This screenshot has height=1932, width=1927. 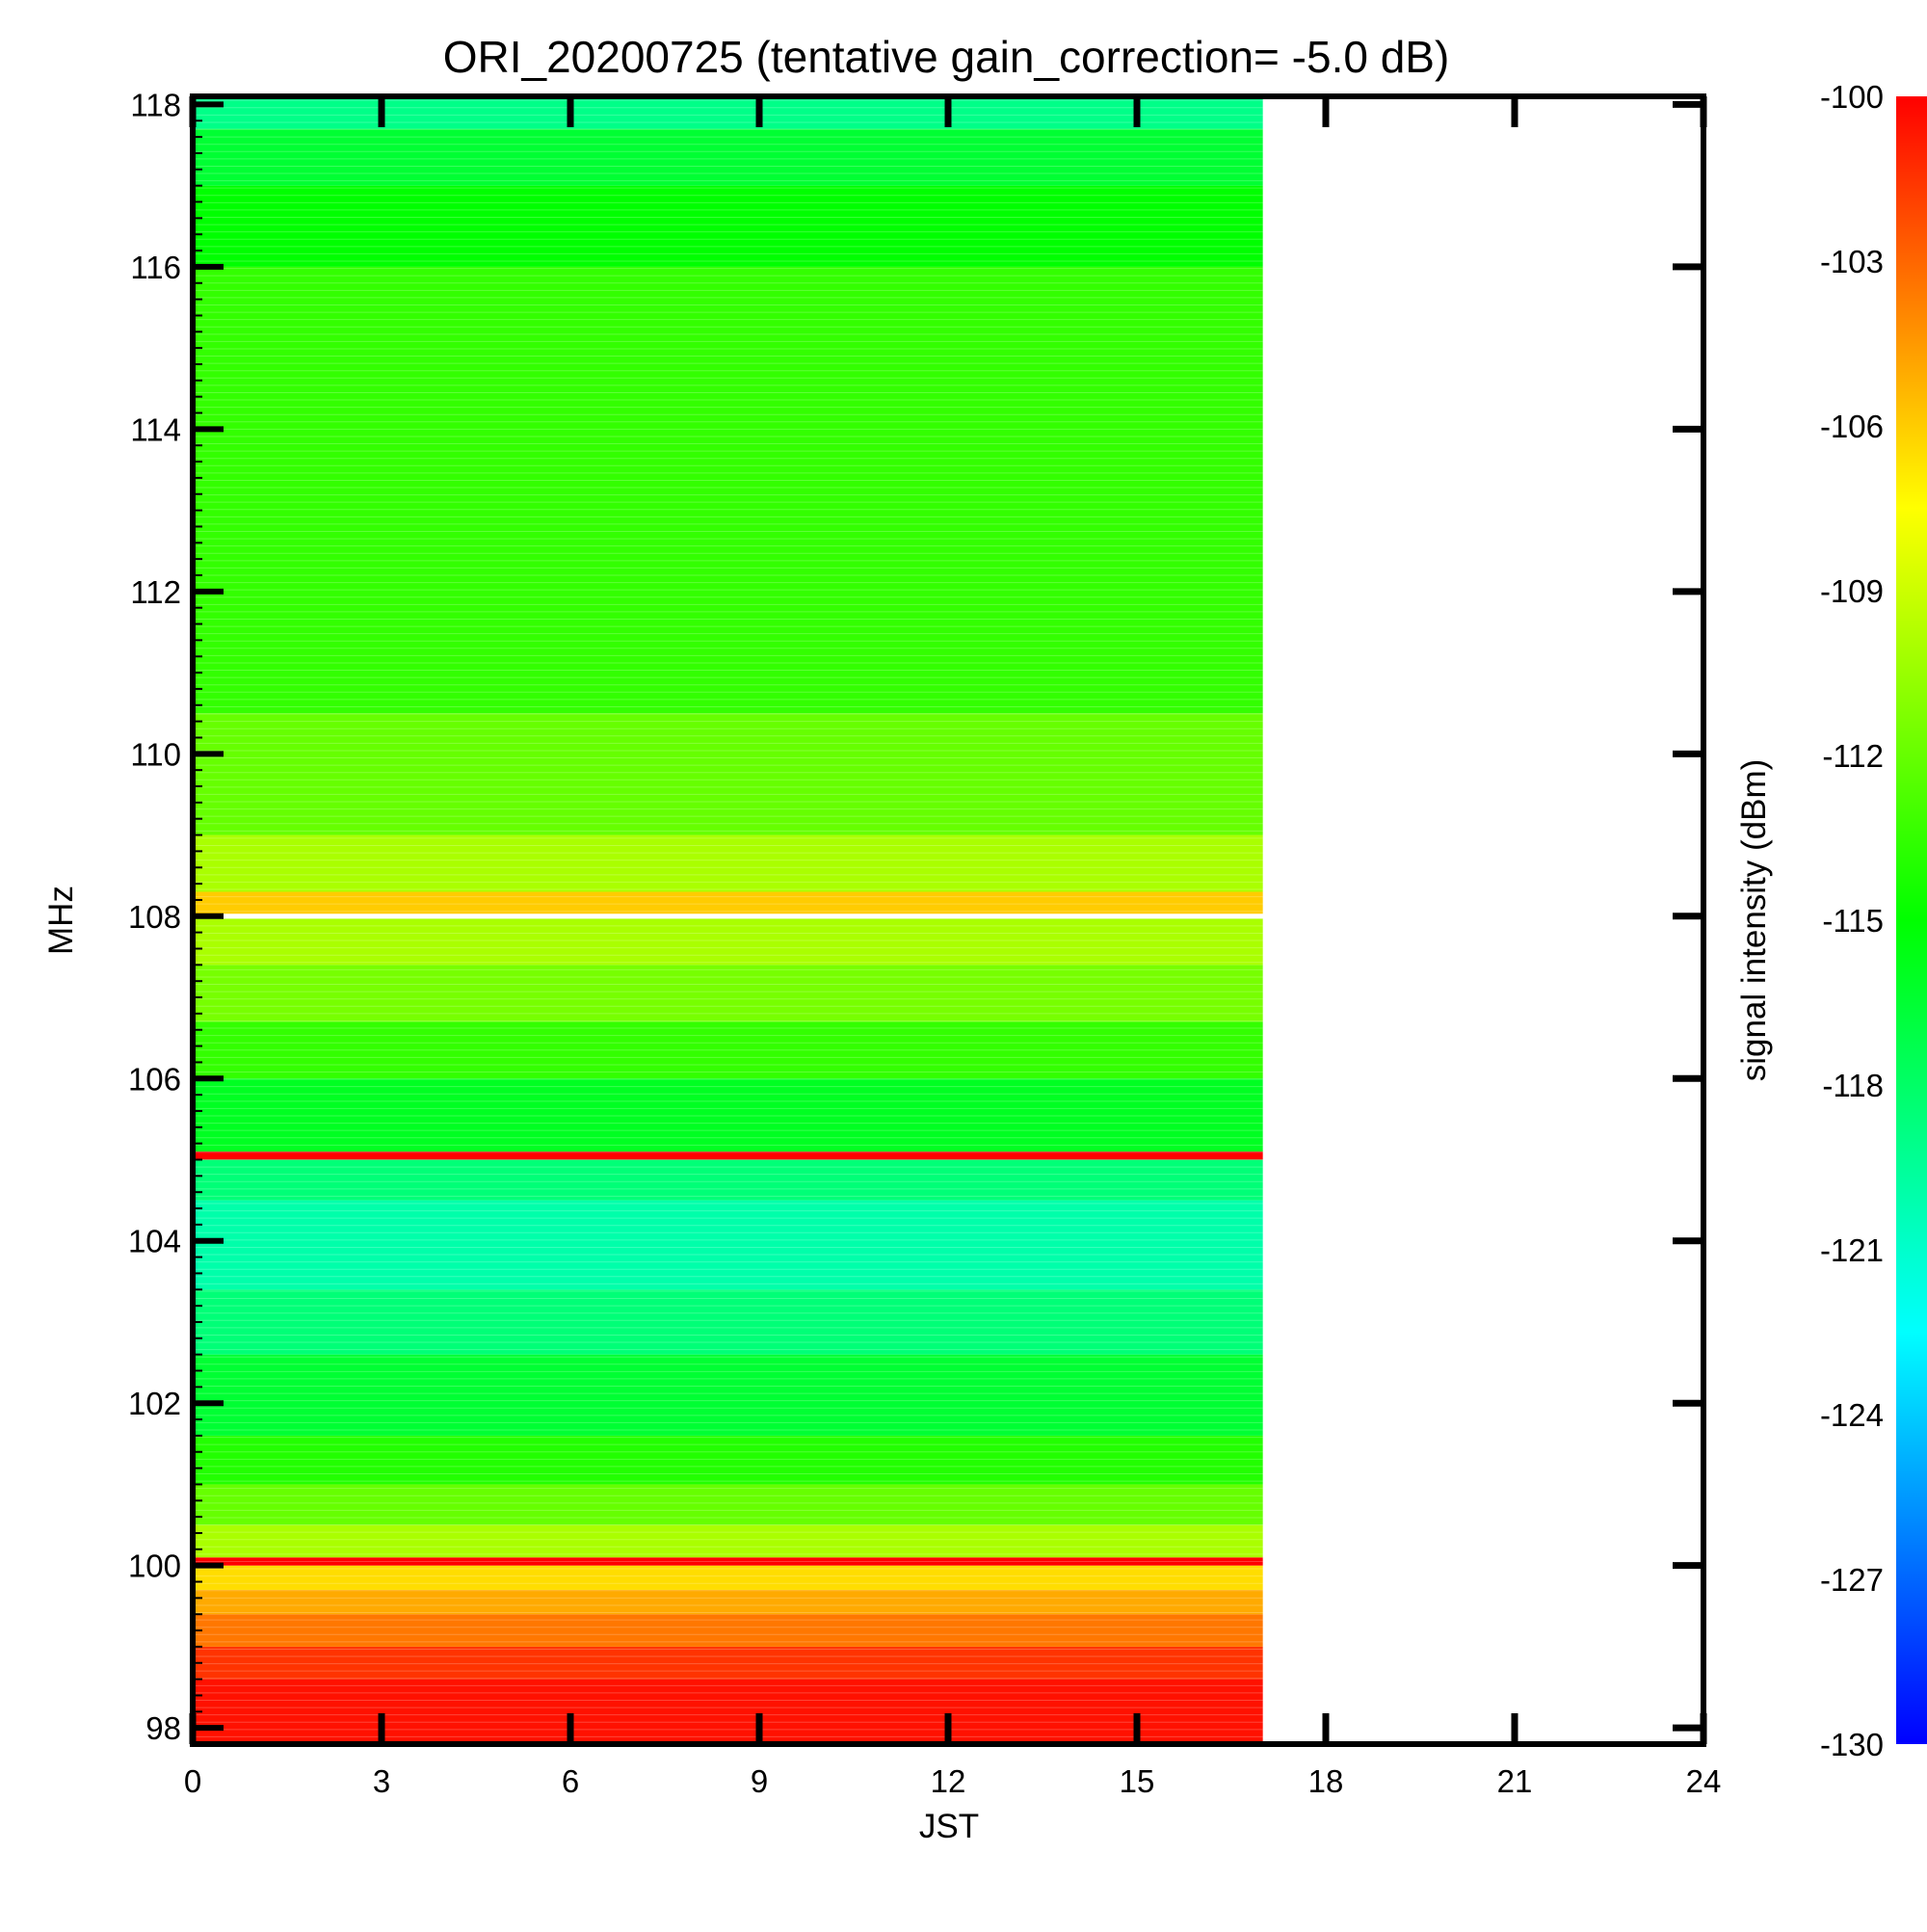 What do you see at coordinates (1911, 920) in the screenshot?
I see `colorbar-gradient` at bounding box center [1911, 920].